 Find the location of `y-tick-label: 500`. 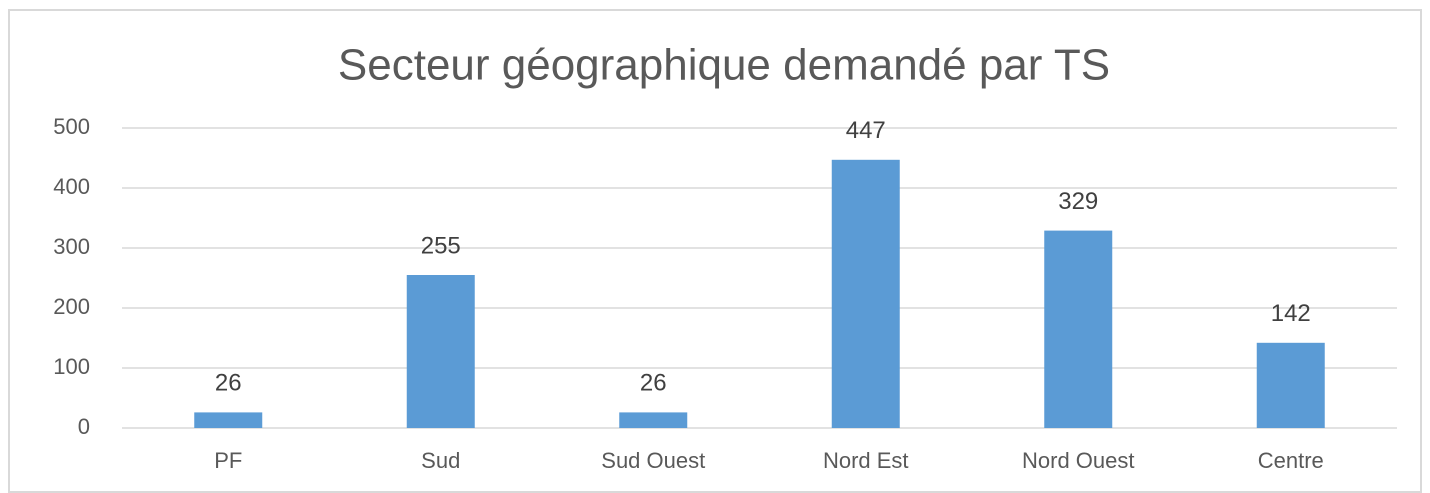

y-tick-label: 500 is located at coordinates (71, 126).